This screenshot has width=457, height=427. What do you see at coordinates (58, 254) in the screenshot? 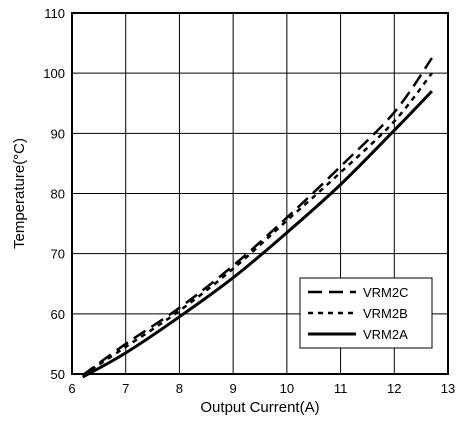
I see `y-tick-label: 70` at bounding box center [58, 254].